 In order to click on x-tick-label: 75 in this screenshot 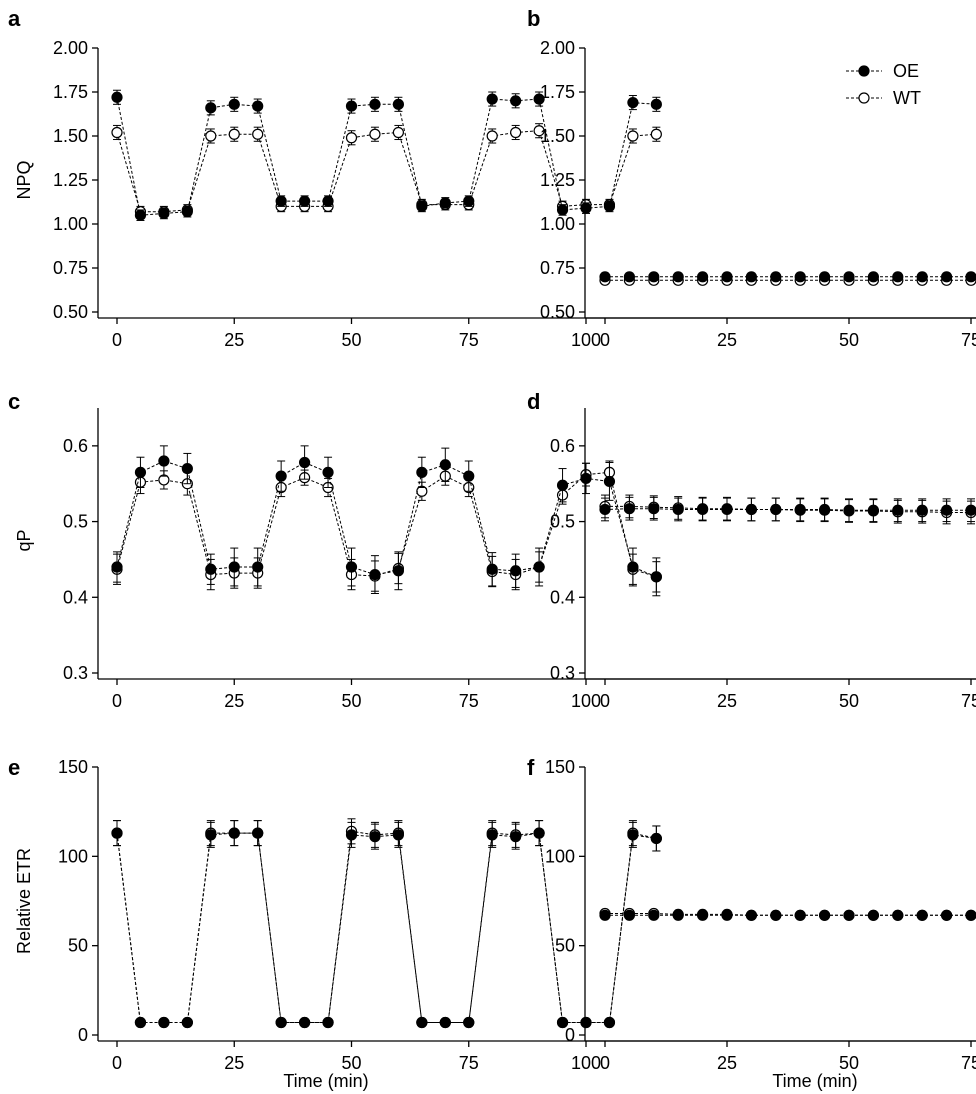, I will do `click(469, 340)`.